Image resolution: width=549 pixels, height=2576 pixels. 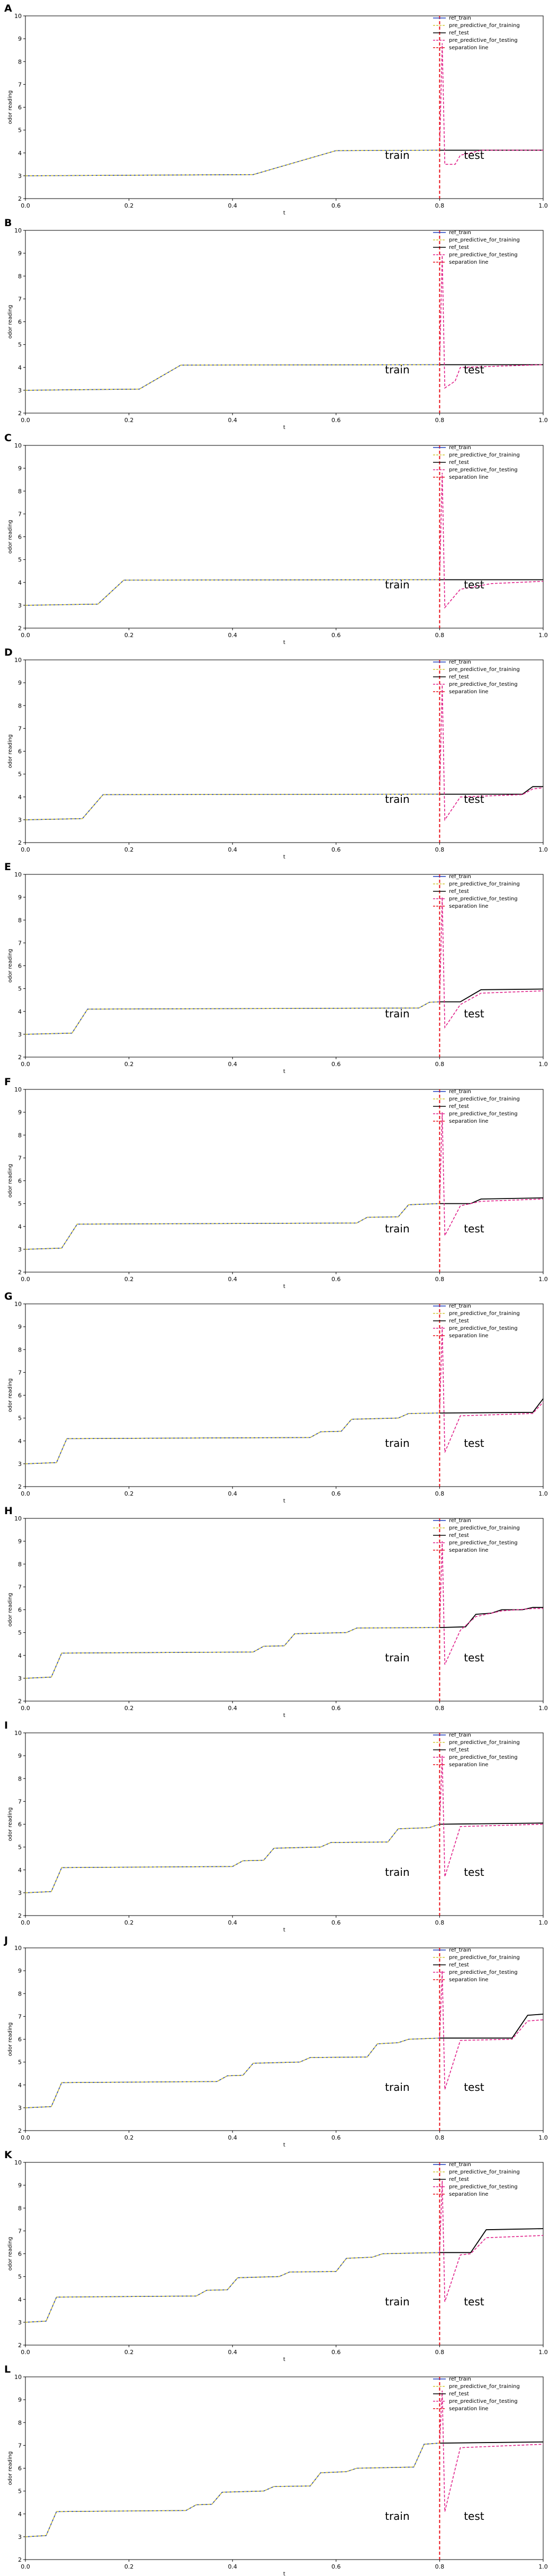 What do you see at coordinates (8, 652) in the screenshot?
I see `panel-label: D` at bounding box center [8, 652].